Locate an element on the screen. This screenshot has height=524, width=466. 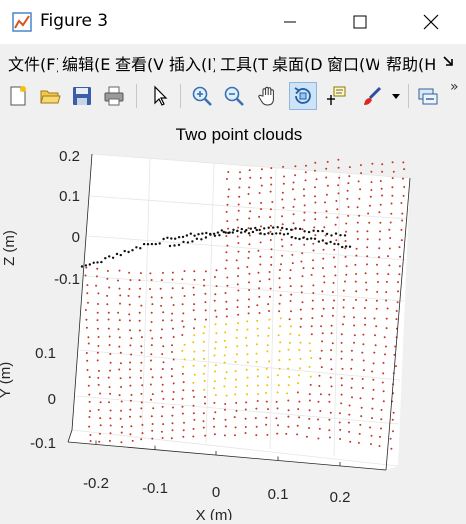
brush-dropdown-button is located at coordinates (396, 96).